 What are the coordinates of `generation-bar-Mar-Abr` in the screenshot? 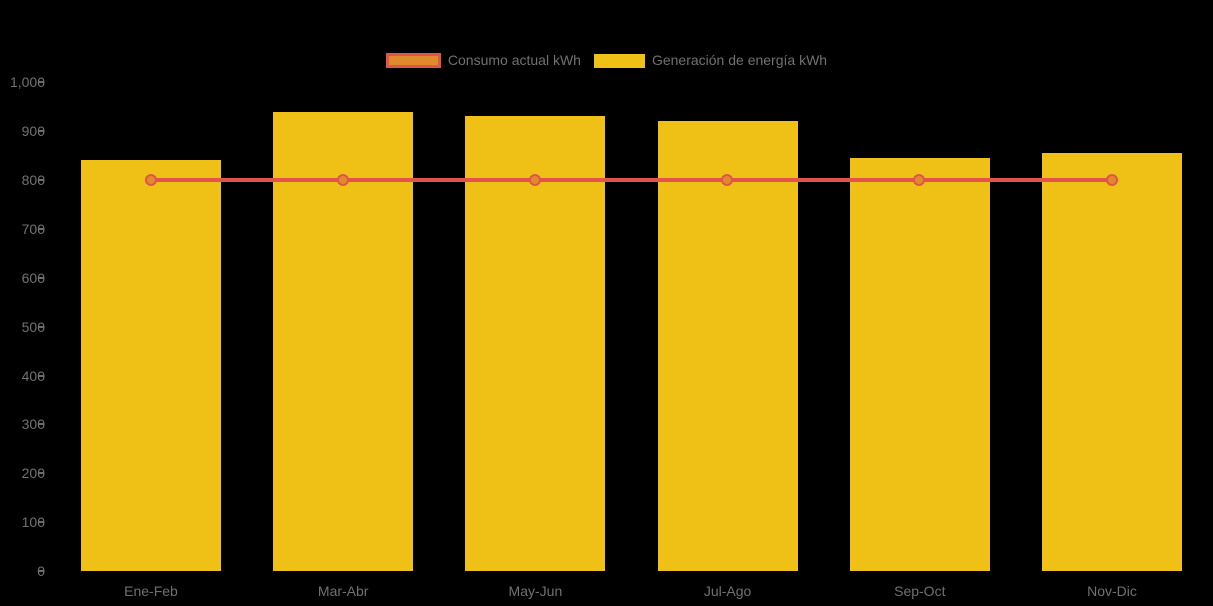 It's located at (343, 341).